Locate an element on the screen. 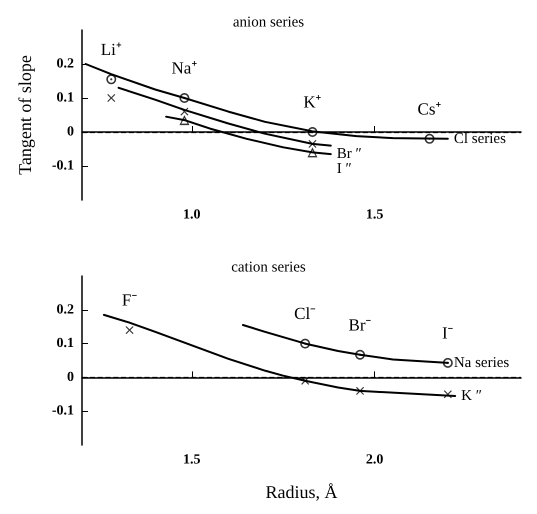 The width and height of the screenshot is (537, 514). annotation: Li⁺ is located at coordinates (111, 49).